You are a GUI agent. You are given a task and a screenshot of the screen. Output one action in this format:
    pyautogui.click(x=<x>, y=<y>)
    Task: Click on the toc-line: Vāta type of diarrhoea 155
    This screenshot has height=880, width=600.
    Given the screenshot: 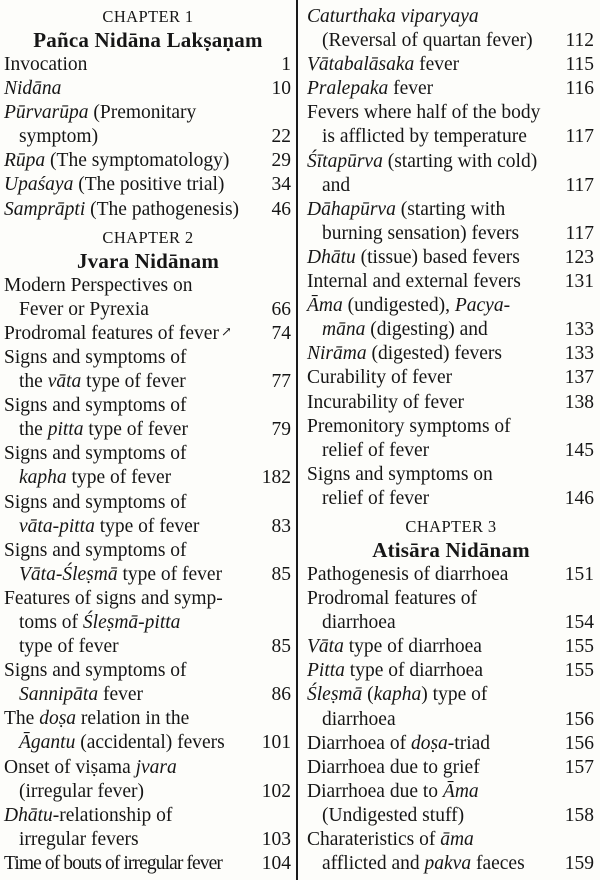 What is the action you would take?
    pyautogui.click(x=451, y=647)
    